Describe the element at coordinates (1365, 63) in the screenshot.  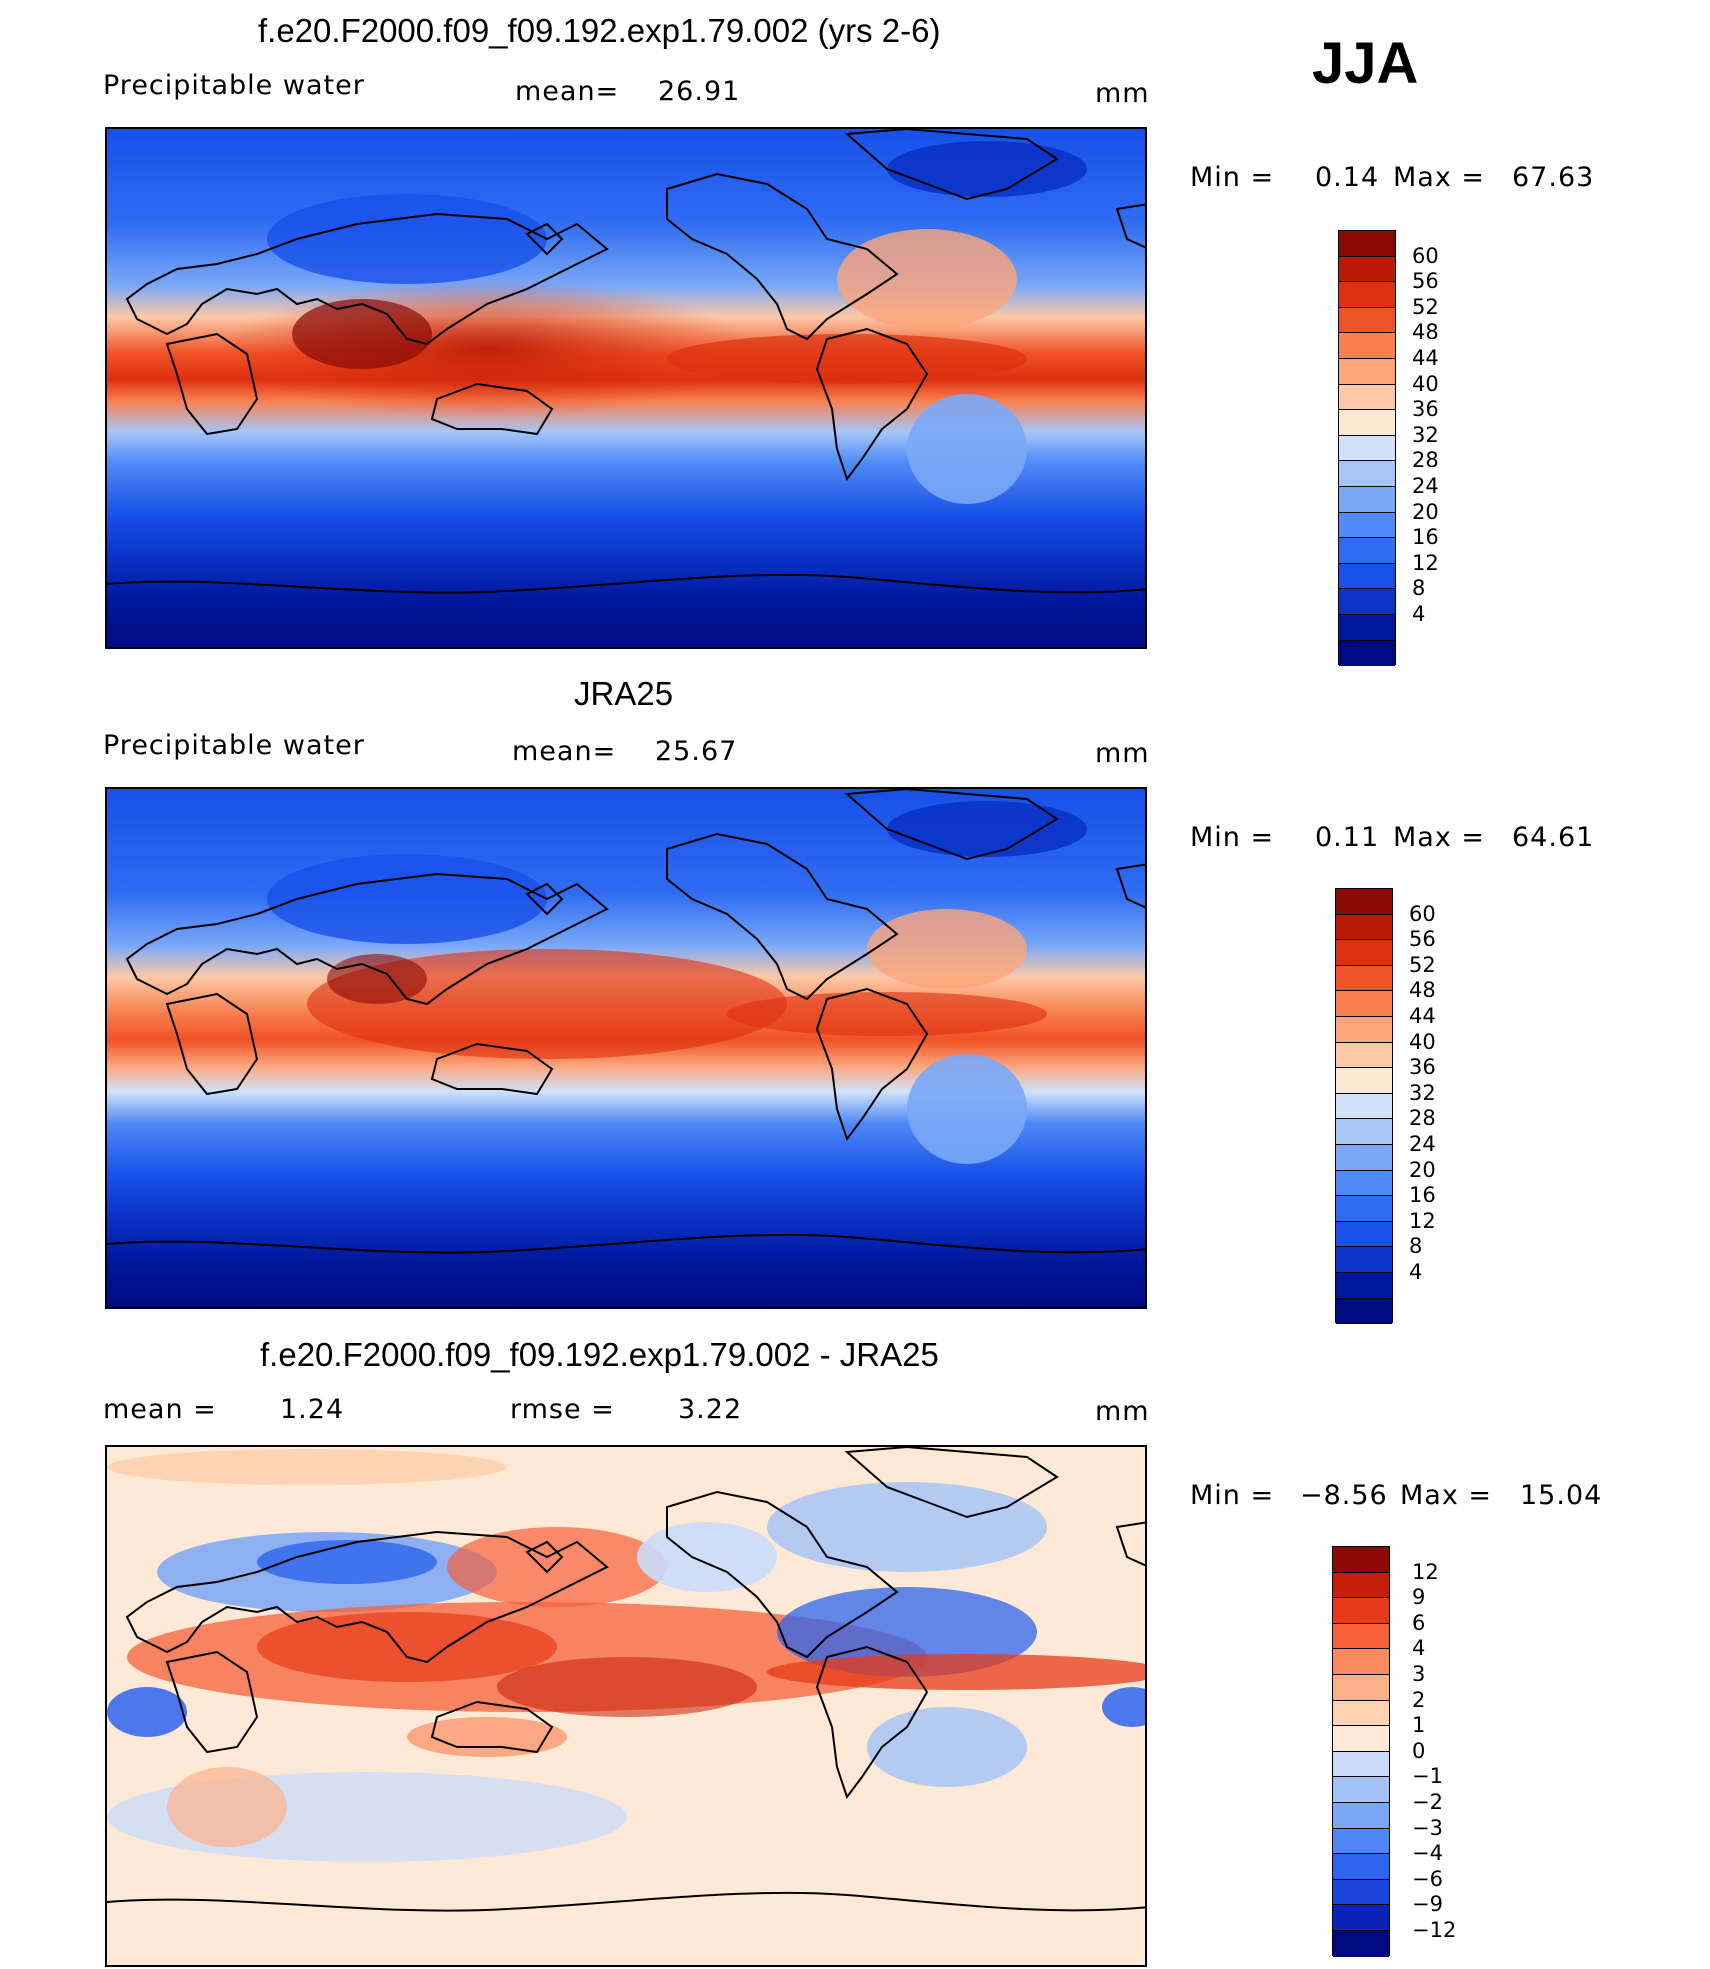
I see `season-label: JJA` at that location.